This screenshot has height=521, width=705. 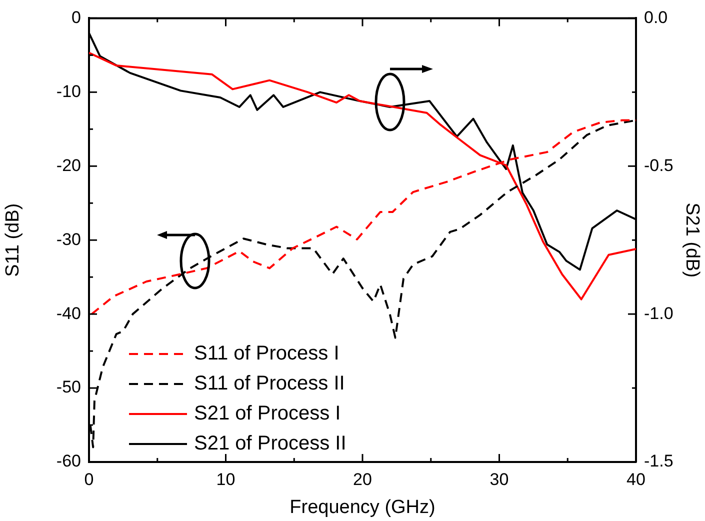 I want to click on legend-label: S21 of Process II, so click(x=270, y=443).